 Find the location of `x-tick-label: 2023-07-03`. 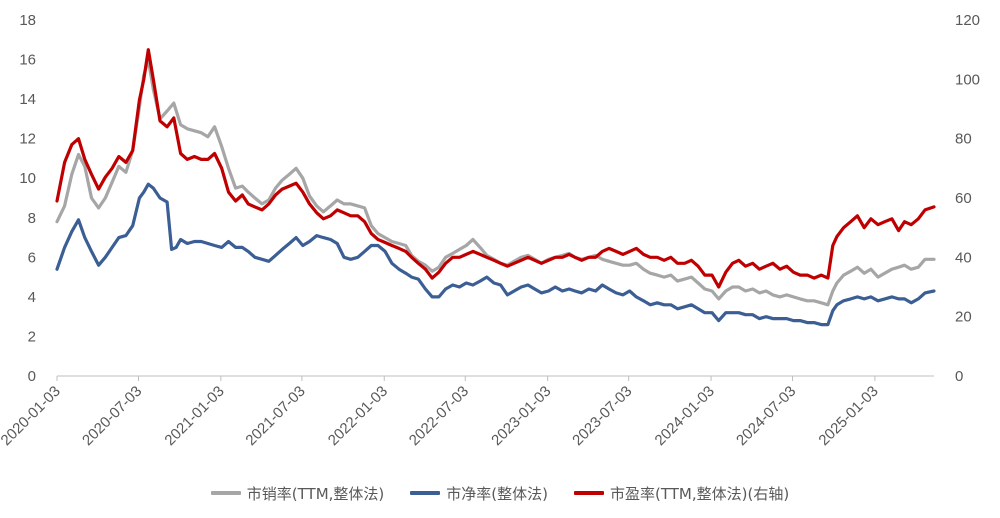

x-tick-label: 2023-07-03 is located at coordinates (602, 416).